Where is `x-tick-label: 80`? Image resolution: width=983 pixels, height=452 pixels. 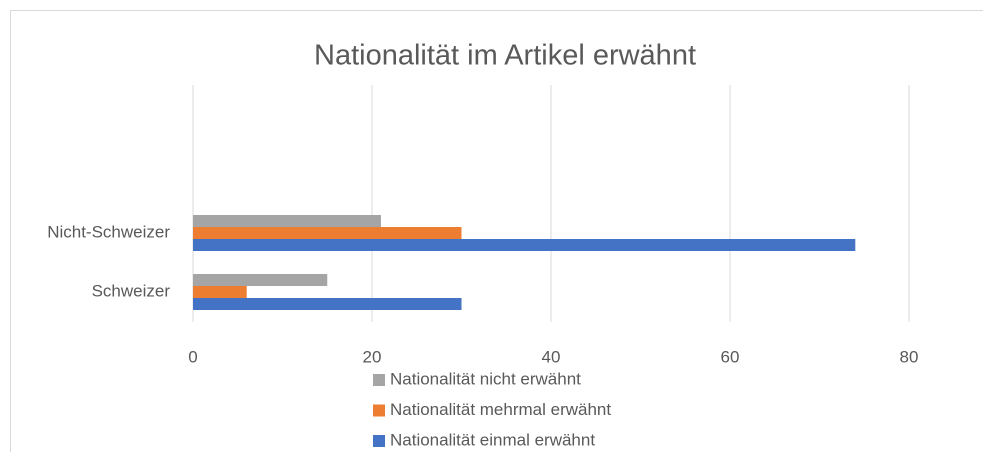
x-tick-label: 80 is located at coordinates (909, 356).